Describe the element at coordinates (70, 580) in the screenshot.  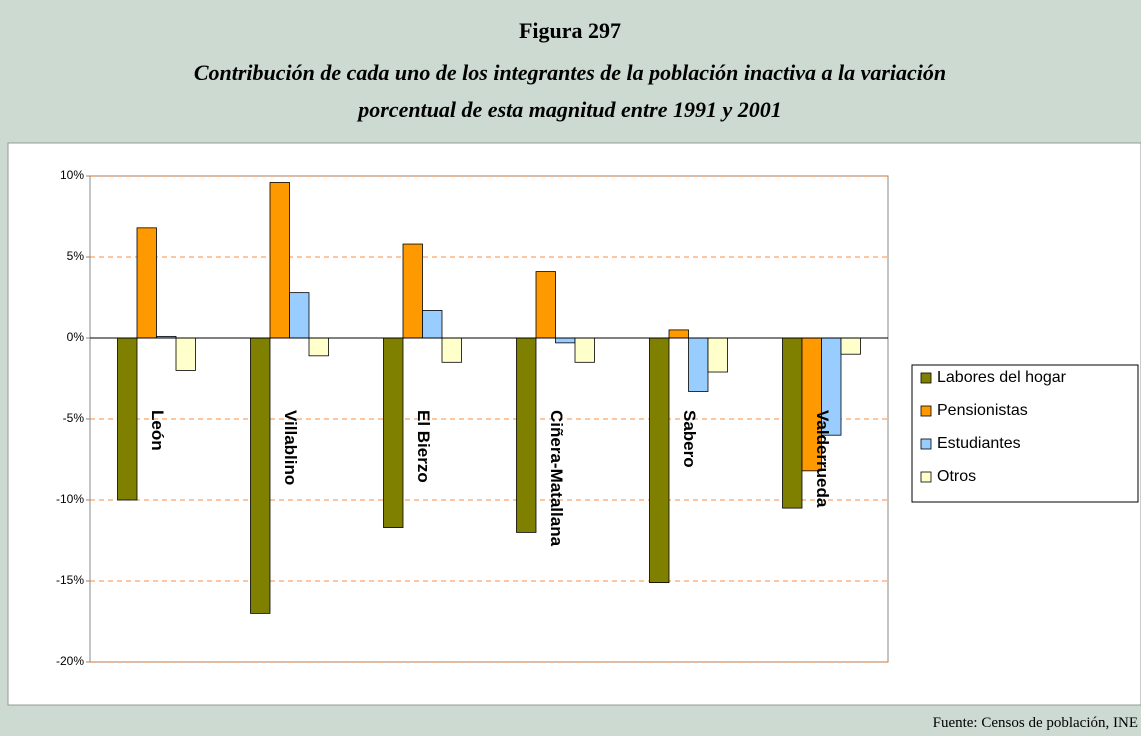
I see `y-tick-label: -15%` at that location.